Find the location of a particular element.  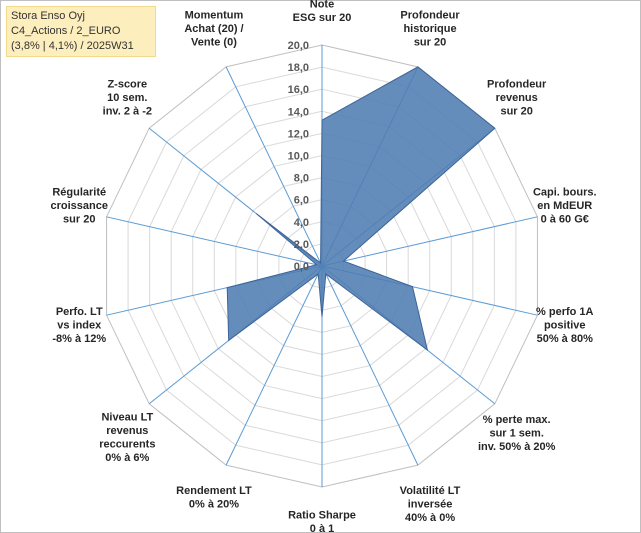

period-label: (3,8% | 4,1%) / 2025W31 is located at coordinates (72, 46).